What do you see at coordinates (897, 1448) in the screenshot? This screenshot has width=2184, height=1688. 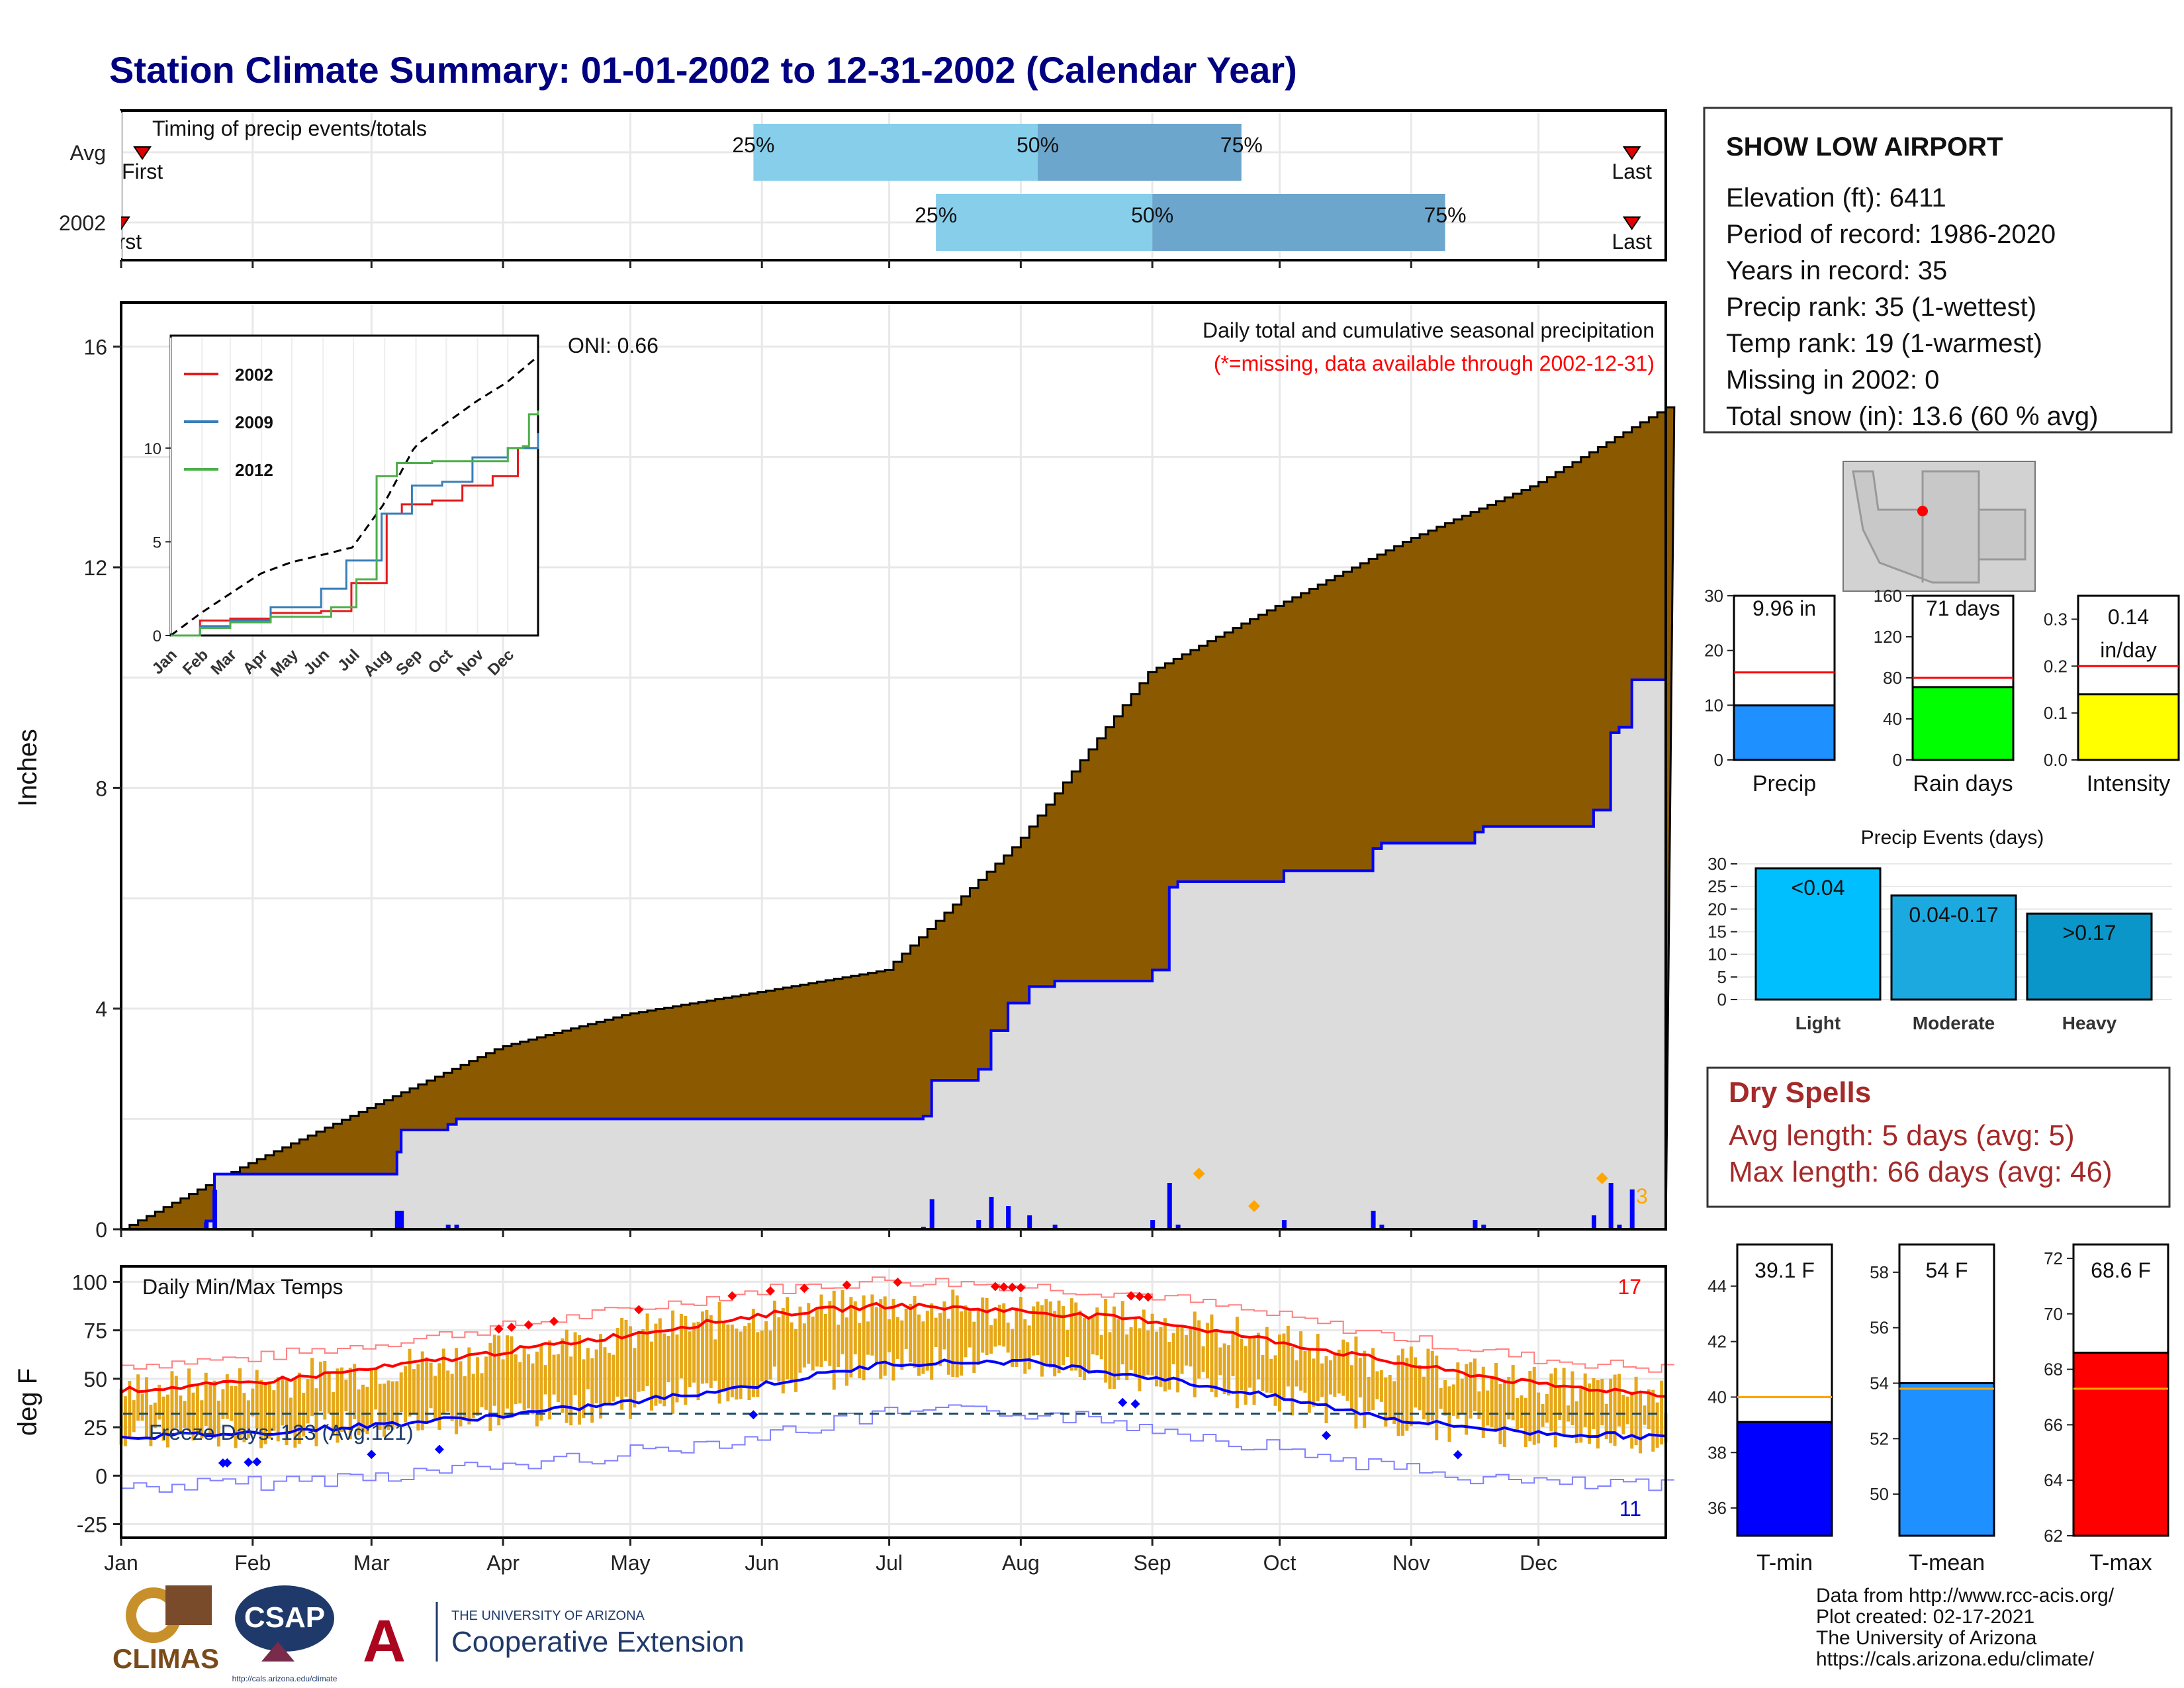 I see `record-min-line` at bounding box center [897, 1448].